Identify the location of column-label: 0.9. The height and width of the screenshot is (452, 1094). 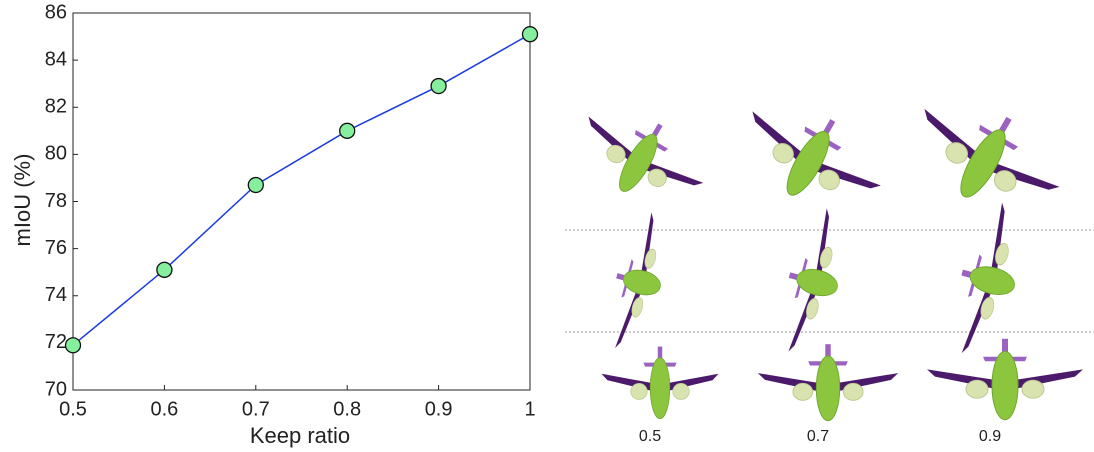
(990, 436).